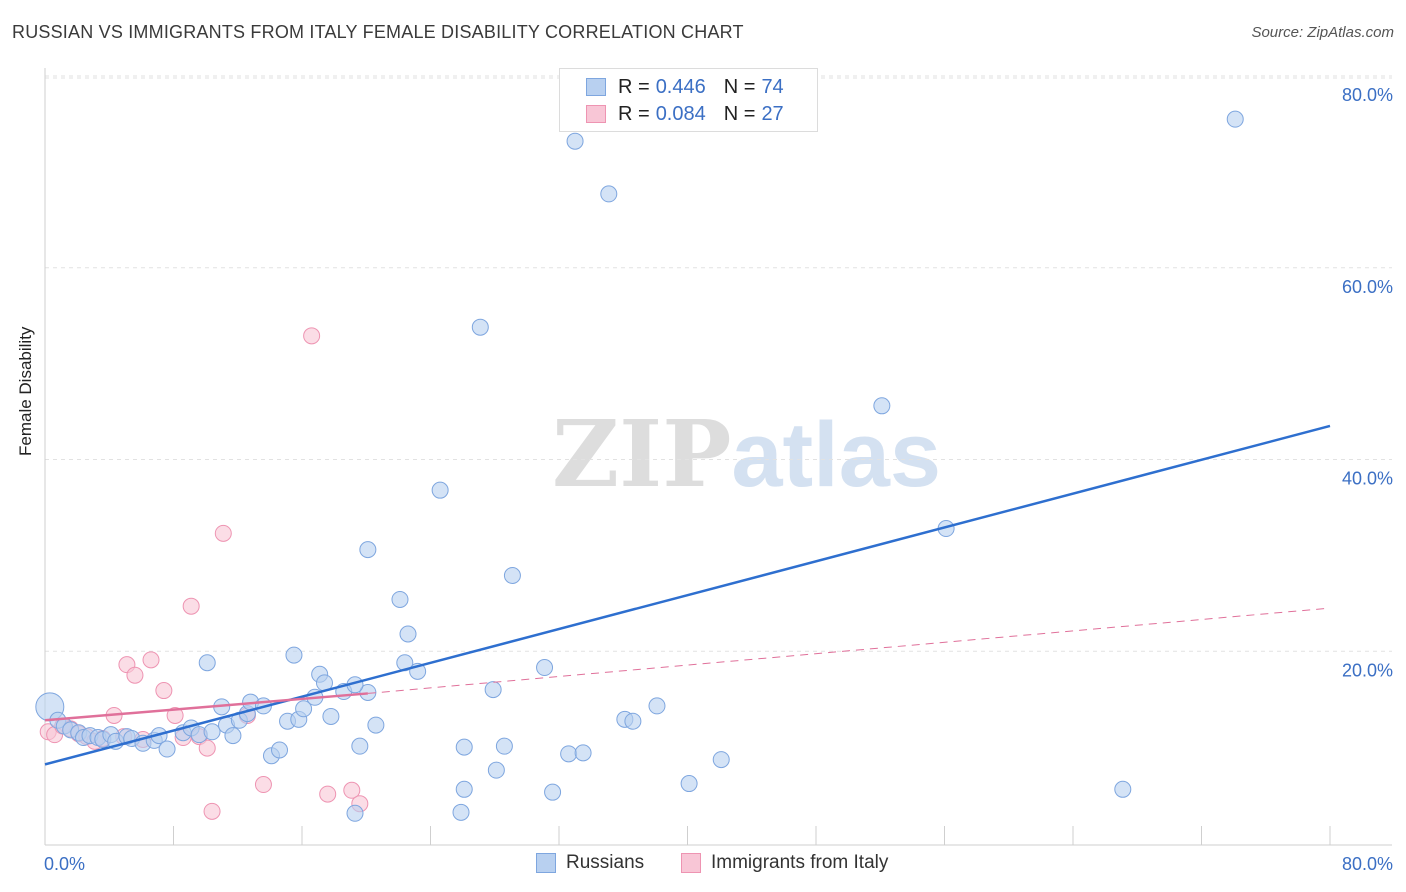 Image resolution: width=1406 pixels, height=892 pixels. What do you see at coordinates (1367, 670) in the screenshot?
I see `y-tick-label: 20.0%` at bounding box center [1367, 670].